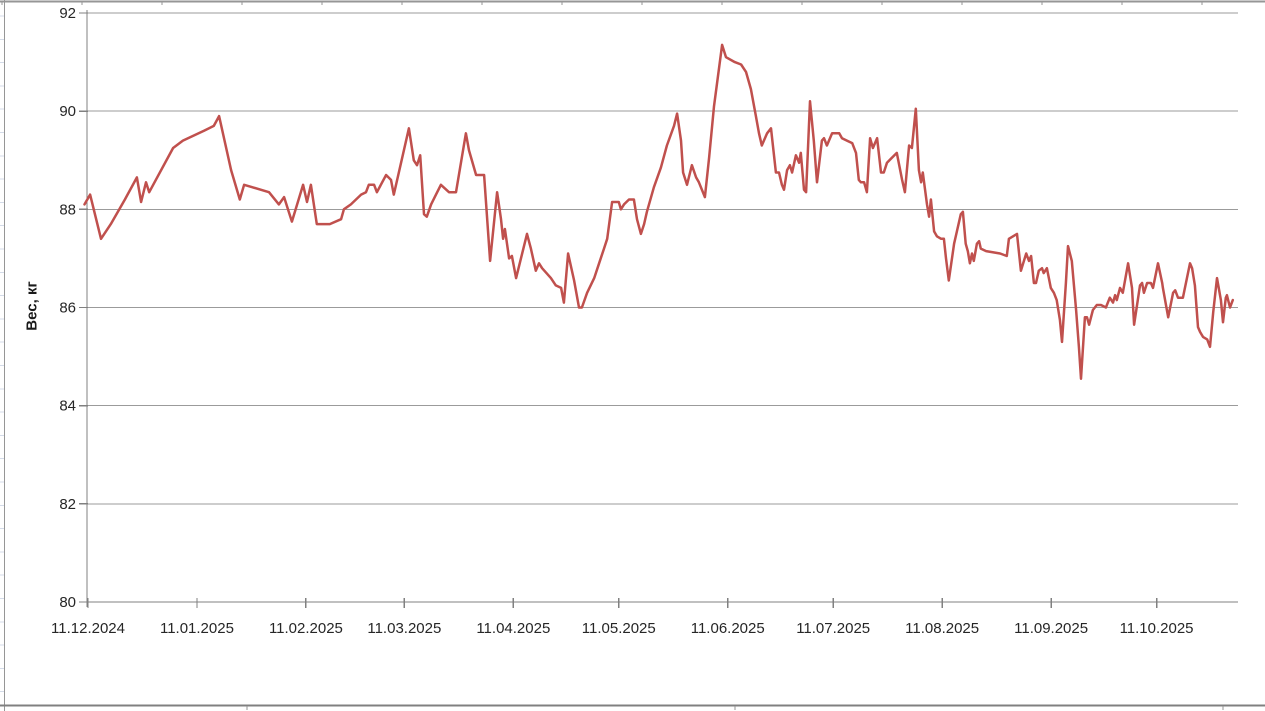 Image resolution: width=1265 pixels, height=711 pixels. I want to click on x-tick-label-11.07.2025: 11.07.2025, so click(833, 628).